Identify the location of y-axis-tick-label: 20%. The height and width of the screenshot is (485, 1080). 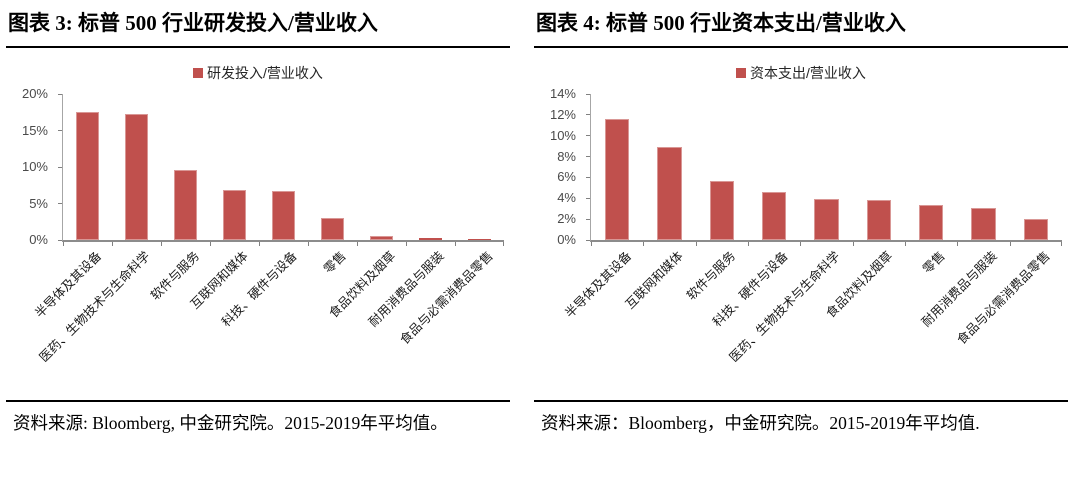
(34, 93).